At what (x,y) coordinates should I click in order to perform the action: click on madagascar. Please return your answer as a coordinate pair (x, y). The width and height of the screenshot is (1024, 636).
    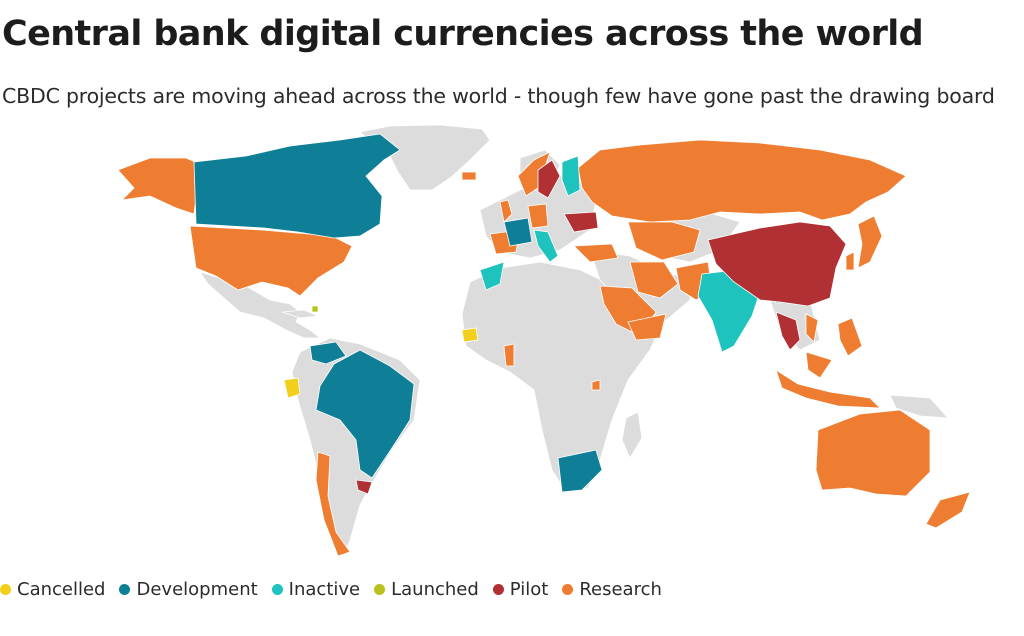
    Looking at the image, I should click on (632, 435).